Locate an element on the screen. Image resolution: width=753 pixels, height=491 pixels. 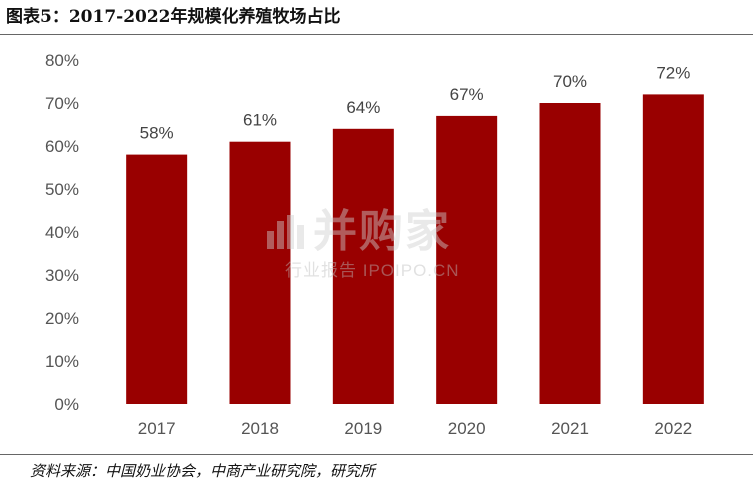
bar-value-label: 61% is located at coordinates (260, 120).